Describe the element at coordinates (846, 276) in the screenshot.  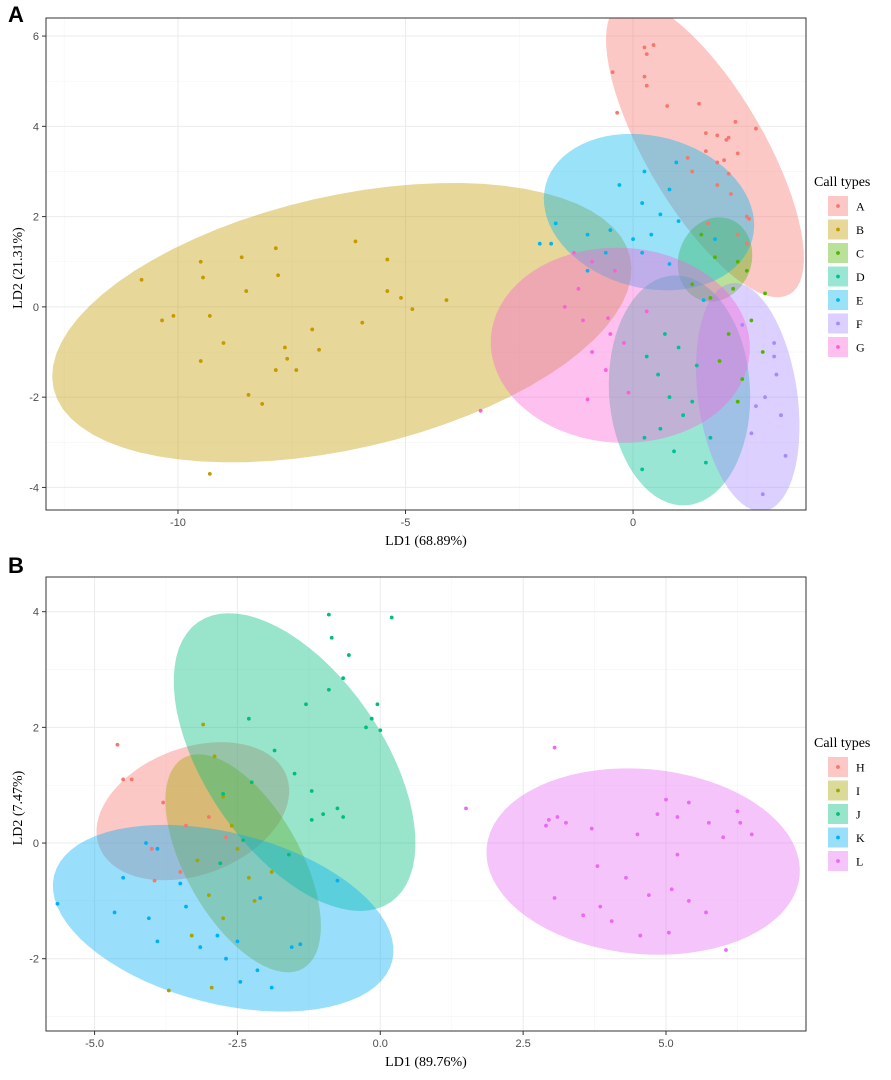
I see `legend-item-d: D` at that location.